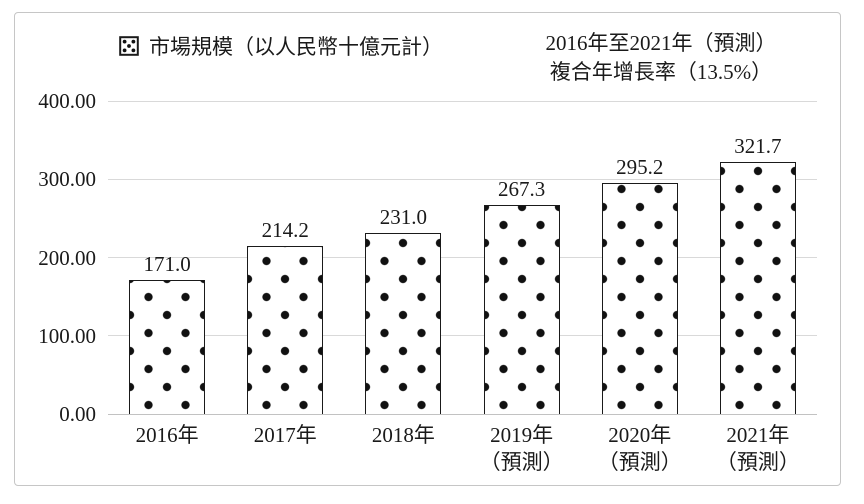 This screenshot has width=864, height=504. I want to click on x-axis-label: 2017年, so click(285, 435).